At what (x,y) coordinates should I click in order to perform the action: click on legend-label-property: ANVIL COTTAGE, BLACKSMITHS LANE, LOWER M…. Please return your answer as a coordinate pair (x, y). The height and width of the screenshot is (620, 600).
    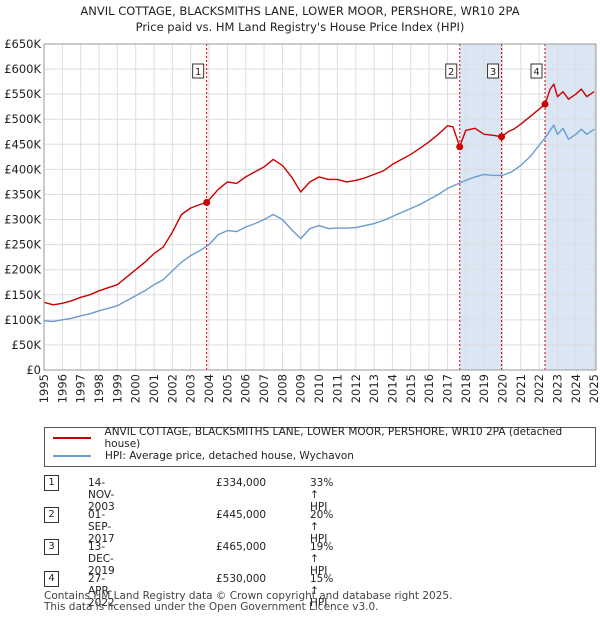
    Looking at the image, I should click on (333, 438).